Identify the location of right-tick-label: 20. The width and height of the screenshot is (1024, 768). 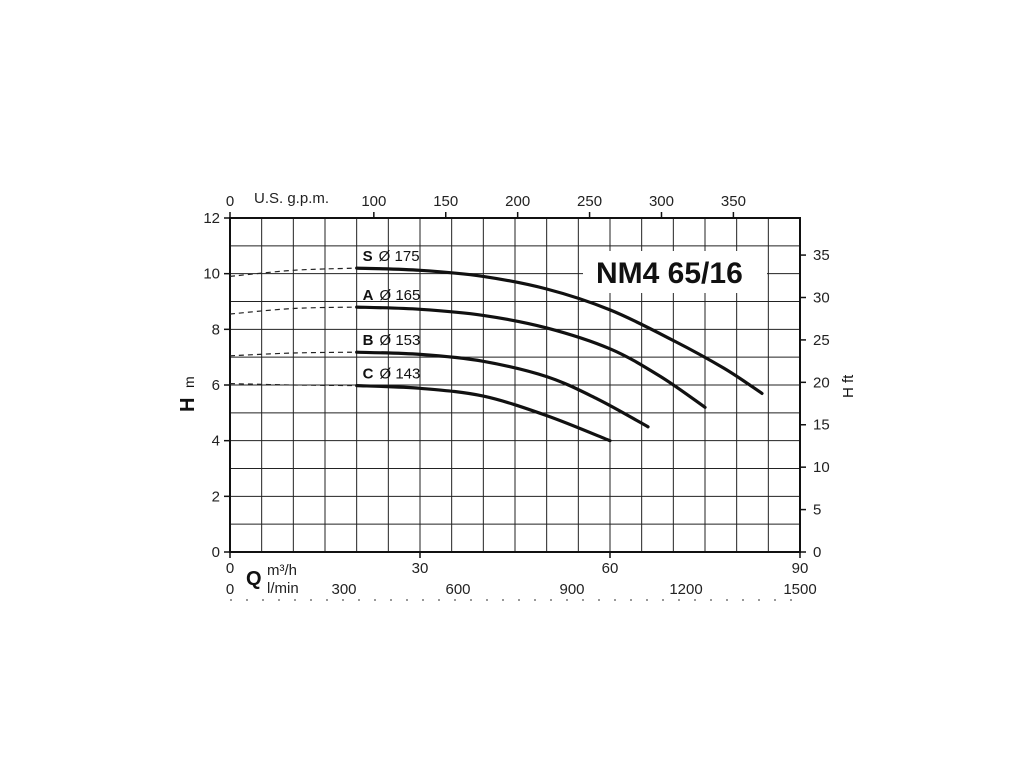
(821, 382).